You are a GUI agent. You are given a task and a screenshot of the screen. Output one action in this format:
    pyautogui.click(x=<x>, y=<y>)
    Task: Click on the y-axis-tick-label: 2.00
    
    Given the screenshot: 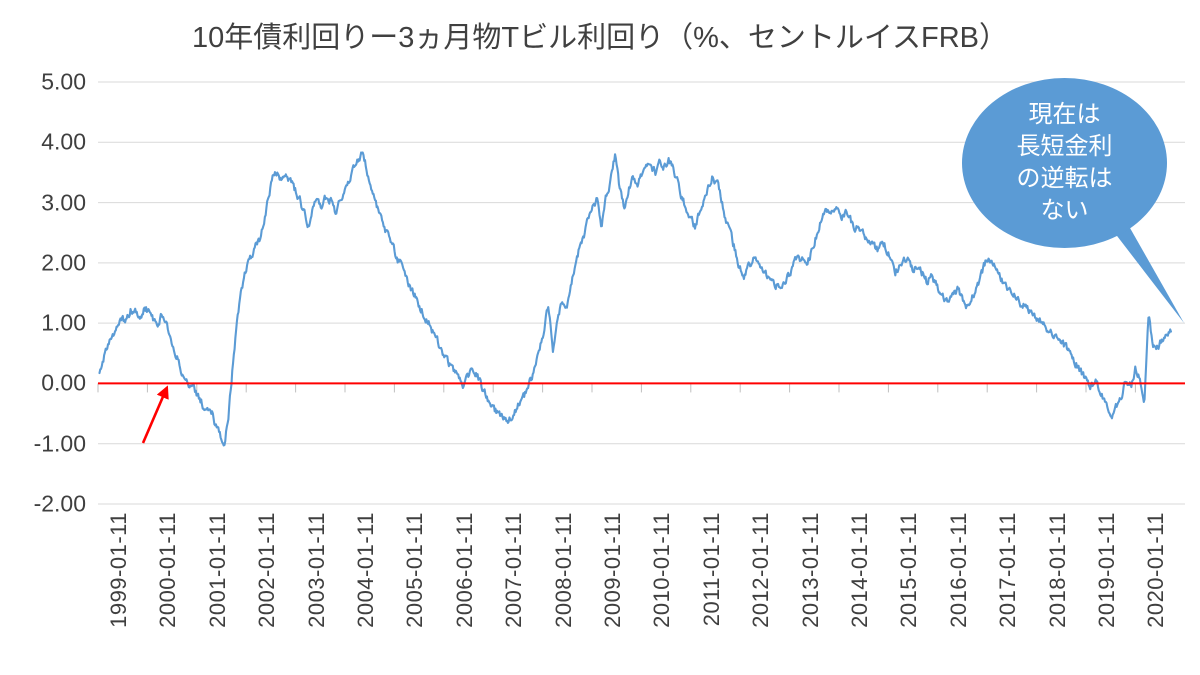 What is the action you would take?
    pyautogui.click(x=63, y=262)
    